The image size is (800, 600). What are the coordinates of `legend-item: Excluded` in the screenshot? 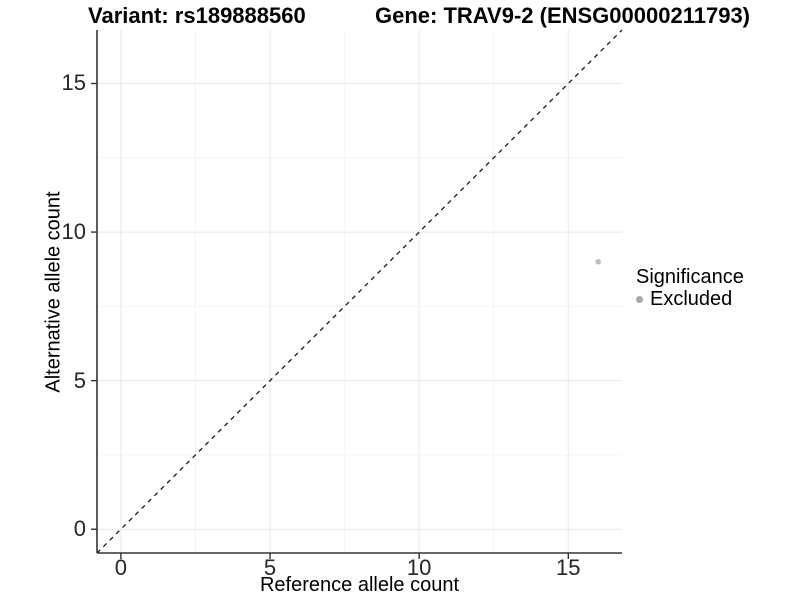 It's located at (690, 299).